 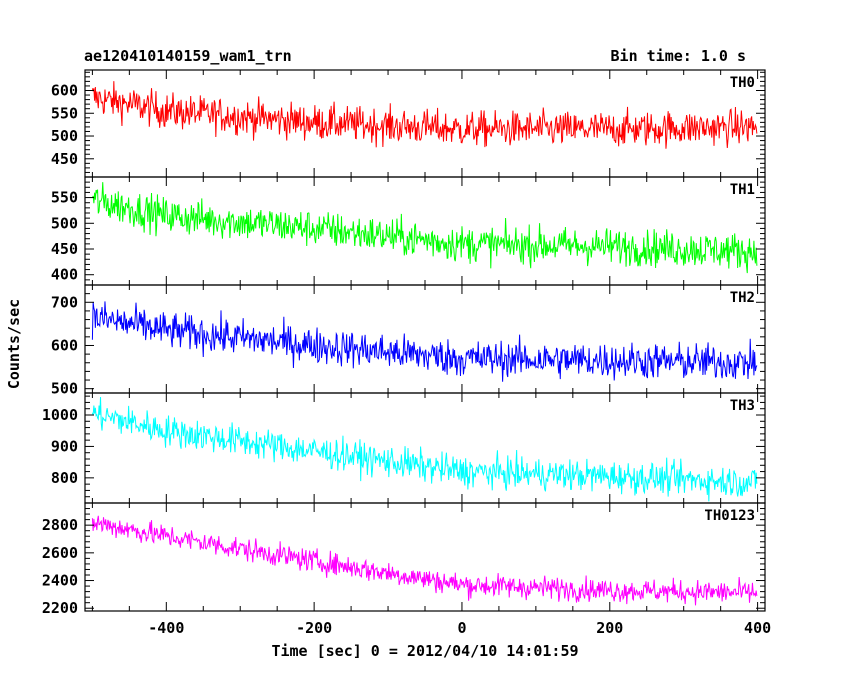 I want to click on x-axis-tick-labels: -400 -200 0 200 400, so click(x=459, y=628).